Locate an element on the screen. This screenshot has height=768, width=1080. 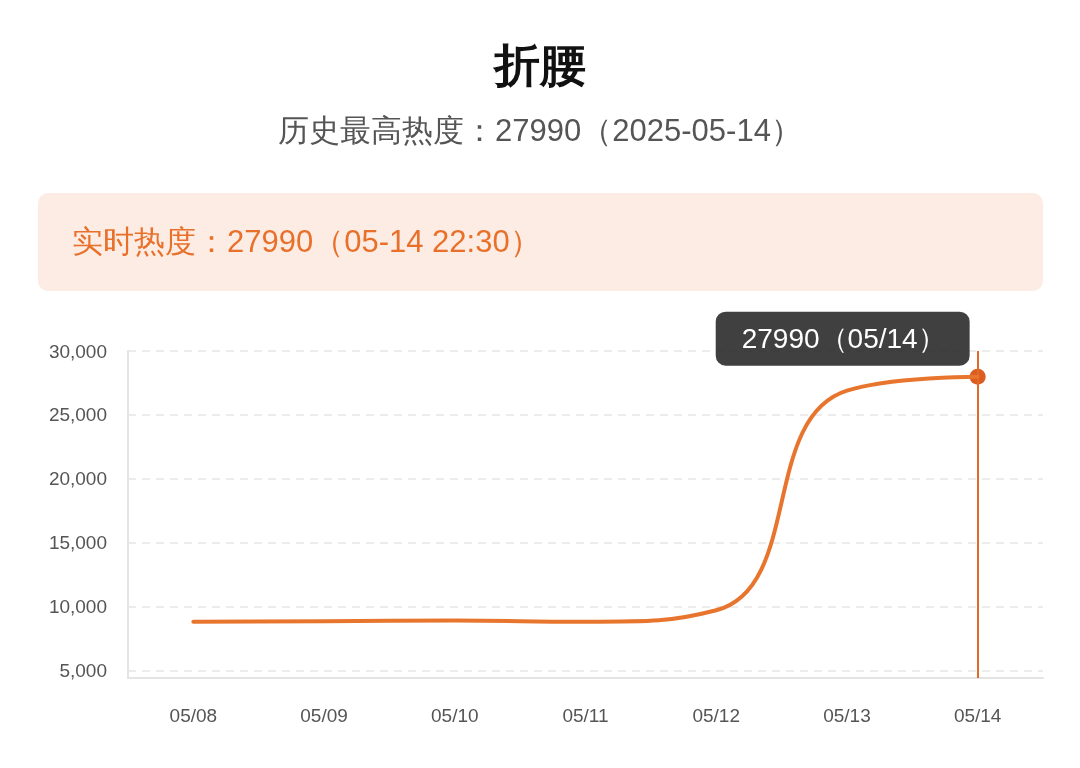
y-tick-label: 5,000 is located at coordinates (83, 670).